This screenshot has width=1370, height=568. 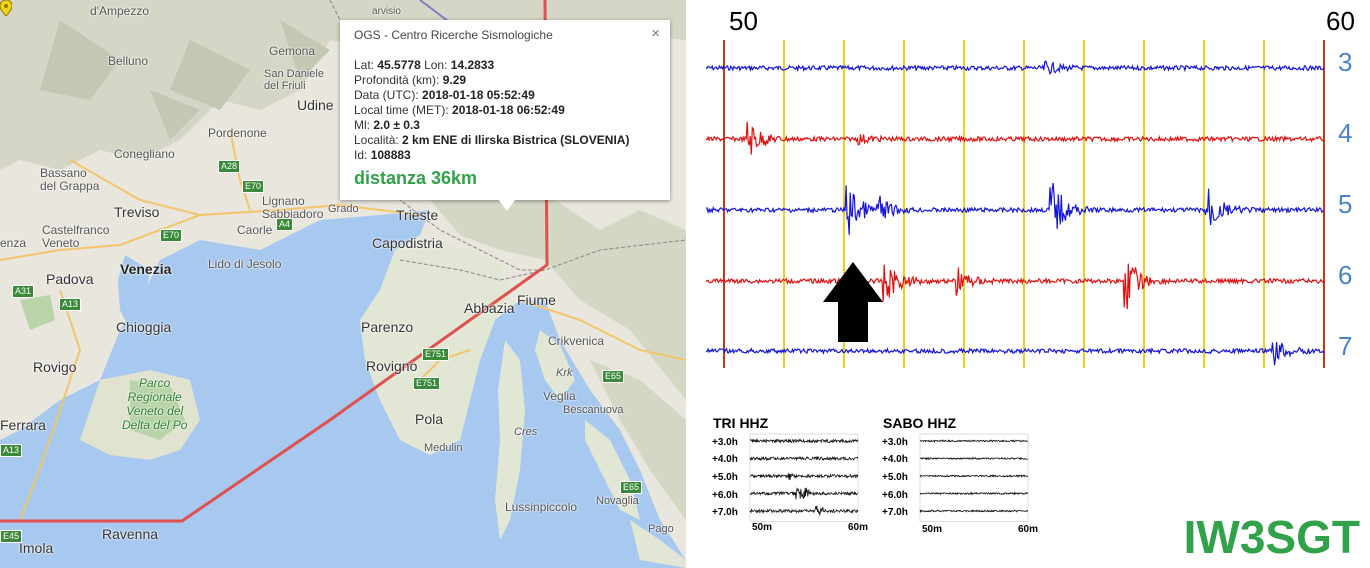 What do you see at coordinates (23, 425) in the screenshot?
I see `place-label: Ferrara` at bounding box center [23, 425].